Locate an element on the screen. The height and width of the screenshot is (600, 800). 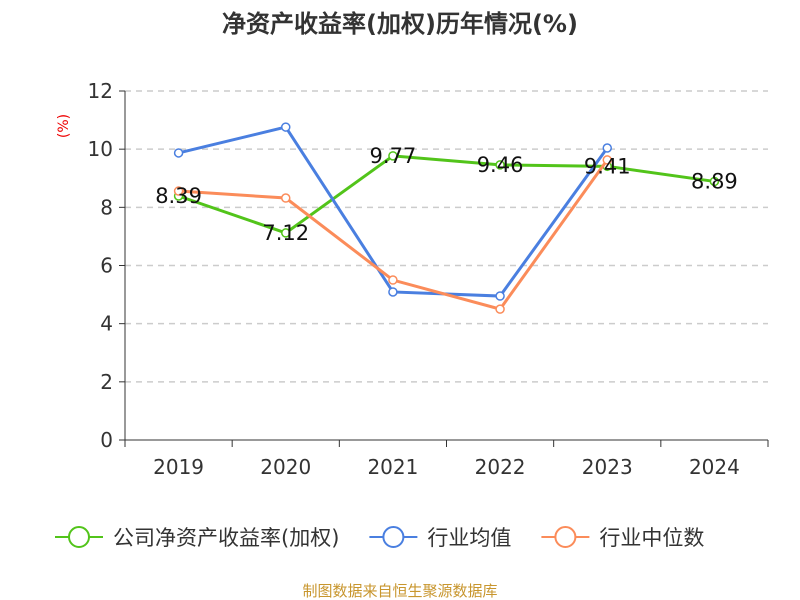
legend-item: 行业中位数 is located at coordinates (651, 538).